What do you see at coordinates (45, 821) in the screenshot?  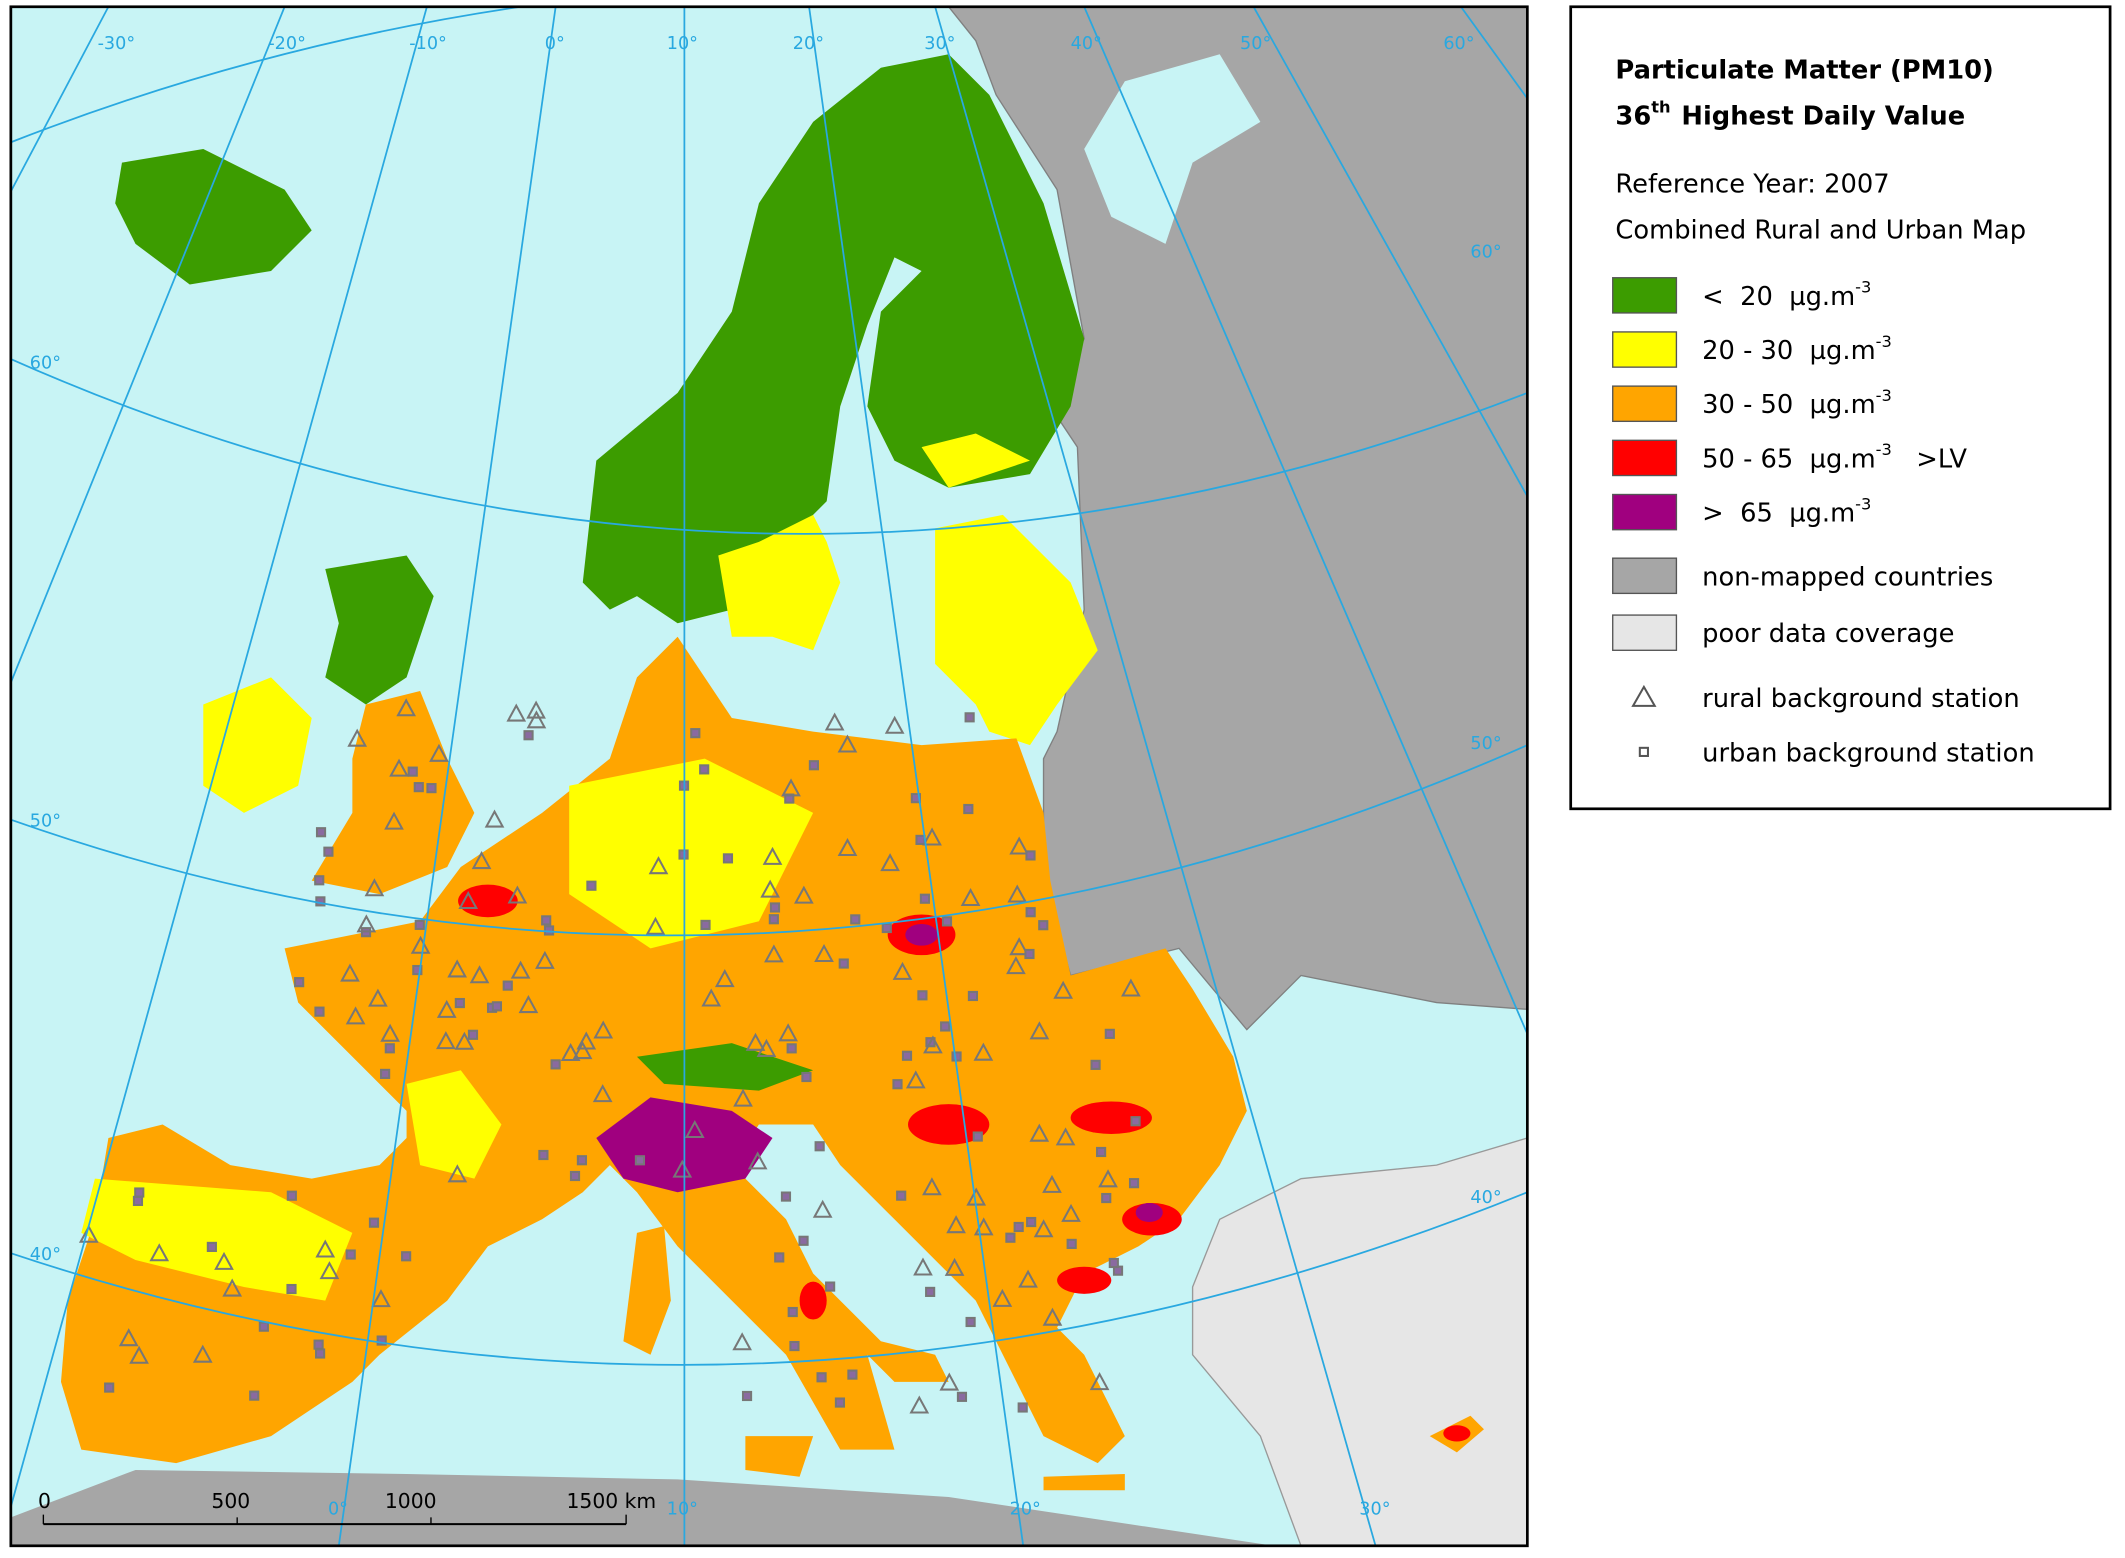 I see `lat-label: 50°` at bounding box center [45, 821].